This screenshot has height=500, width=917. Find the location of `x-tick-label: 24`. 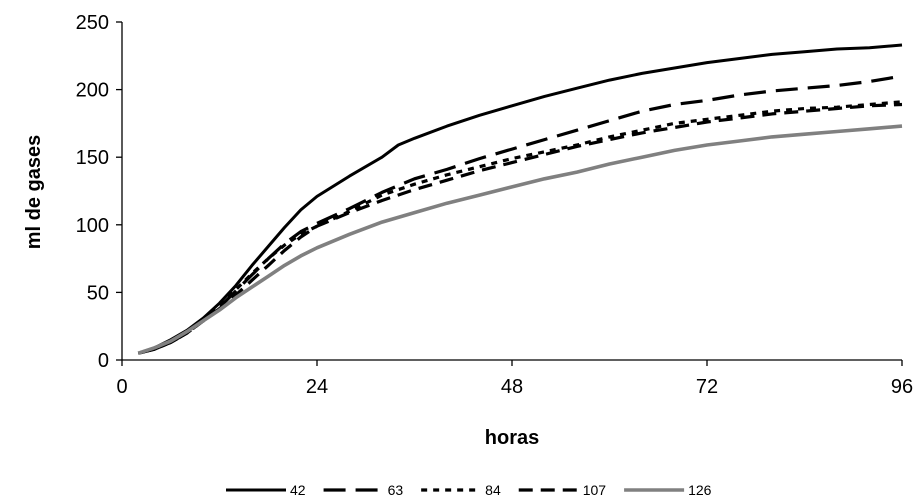

x-tick-label: 24 is located at coordinates (317, 387).